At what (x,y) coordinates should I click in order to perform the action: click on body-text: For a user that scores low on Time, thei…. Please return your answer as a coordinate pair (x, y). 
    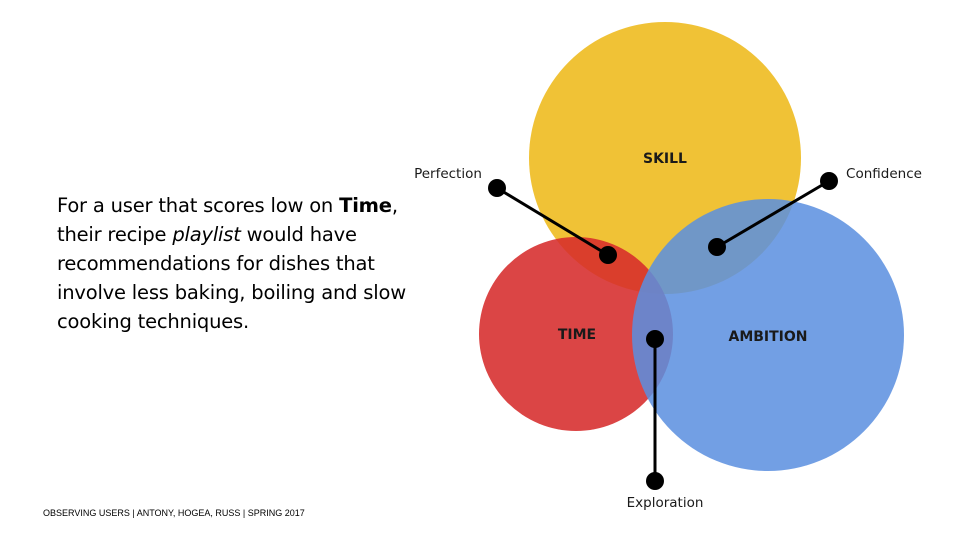
    Looking at the image, I should click on (247, 263).